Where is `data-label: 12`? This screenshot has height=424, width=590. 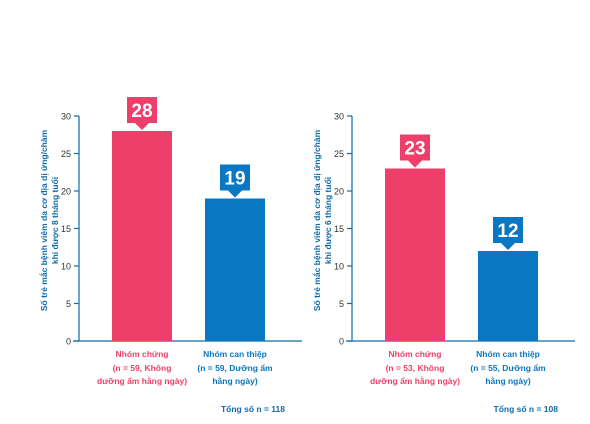
data-label: 12 is located at coordinates (507, 231).